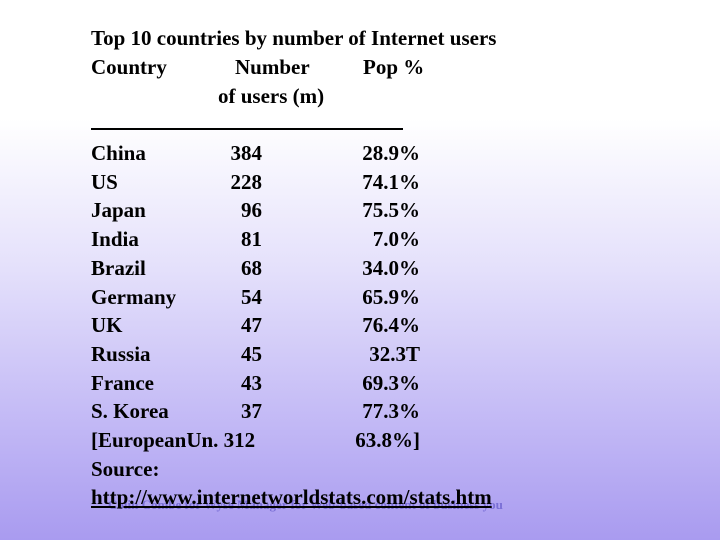 This screenshot has width=720, height=540. I want to click on population-percent: 34.0%, so click(391, 267).